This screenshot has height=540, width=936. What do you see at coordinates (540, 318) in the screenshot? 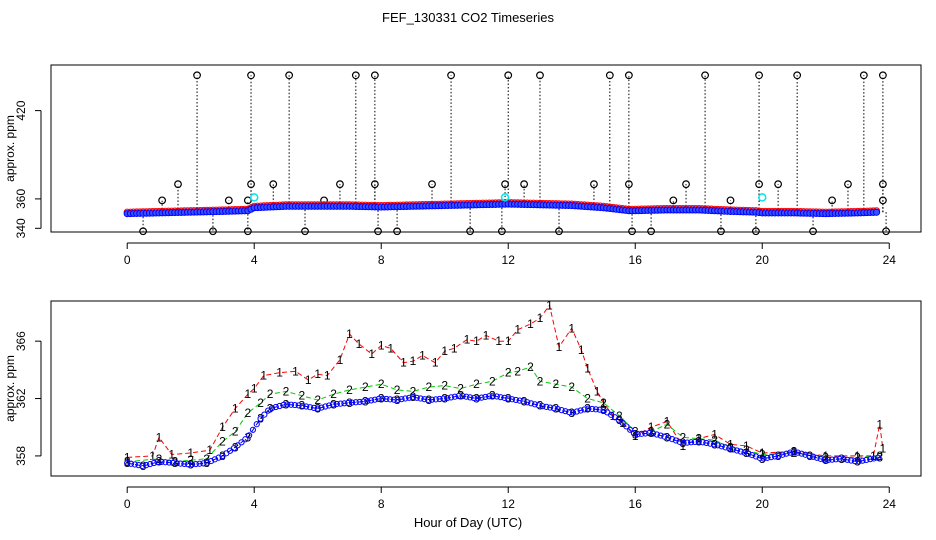
I see `series-1-label-35: 1` at bounding box center [540, 318].